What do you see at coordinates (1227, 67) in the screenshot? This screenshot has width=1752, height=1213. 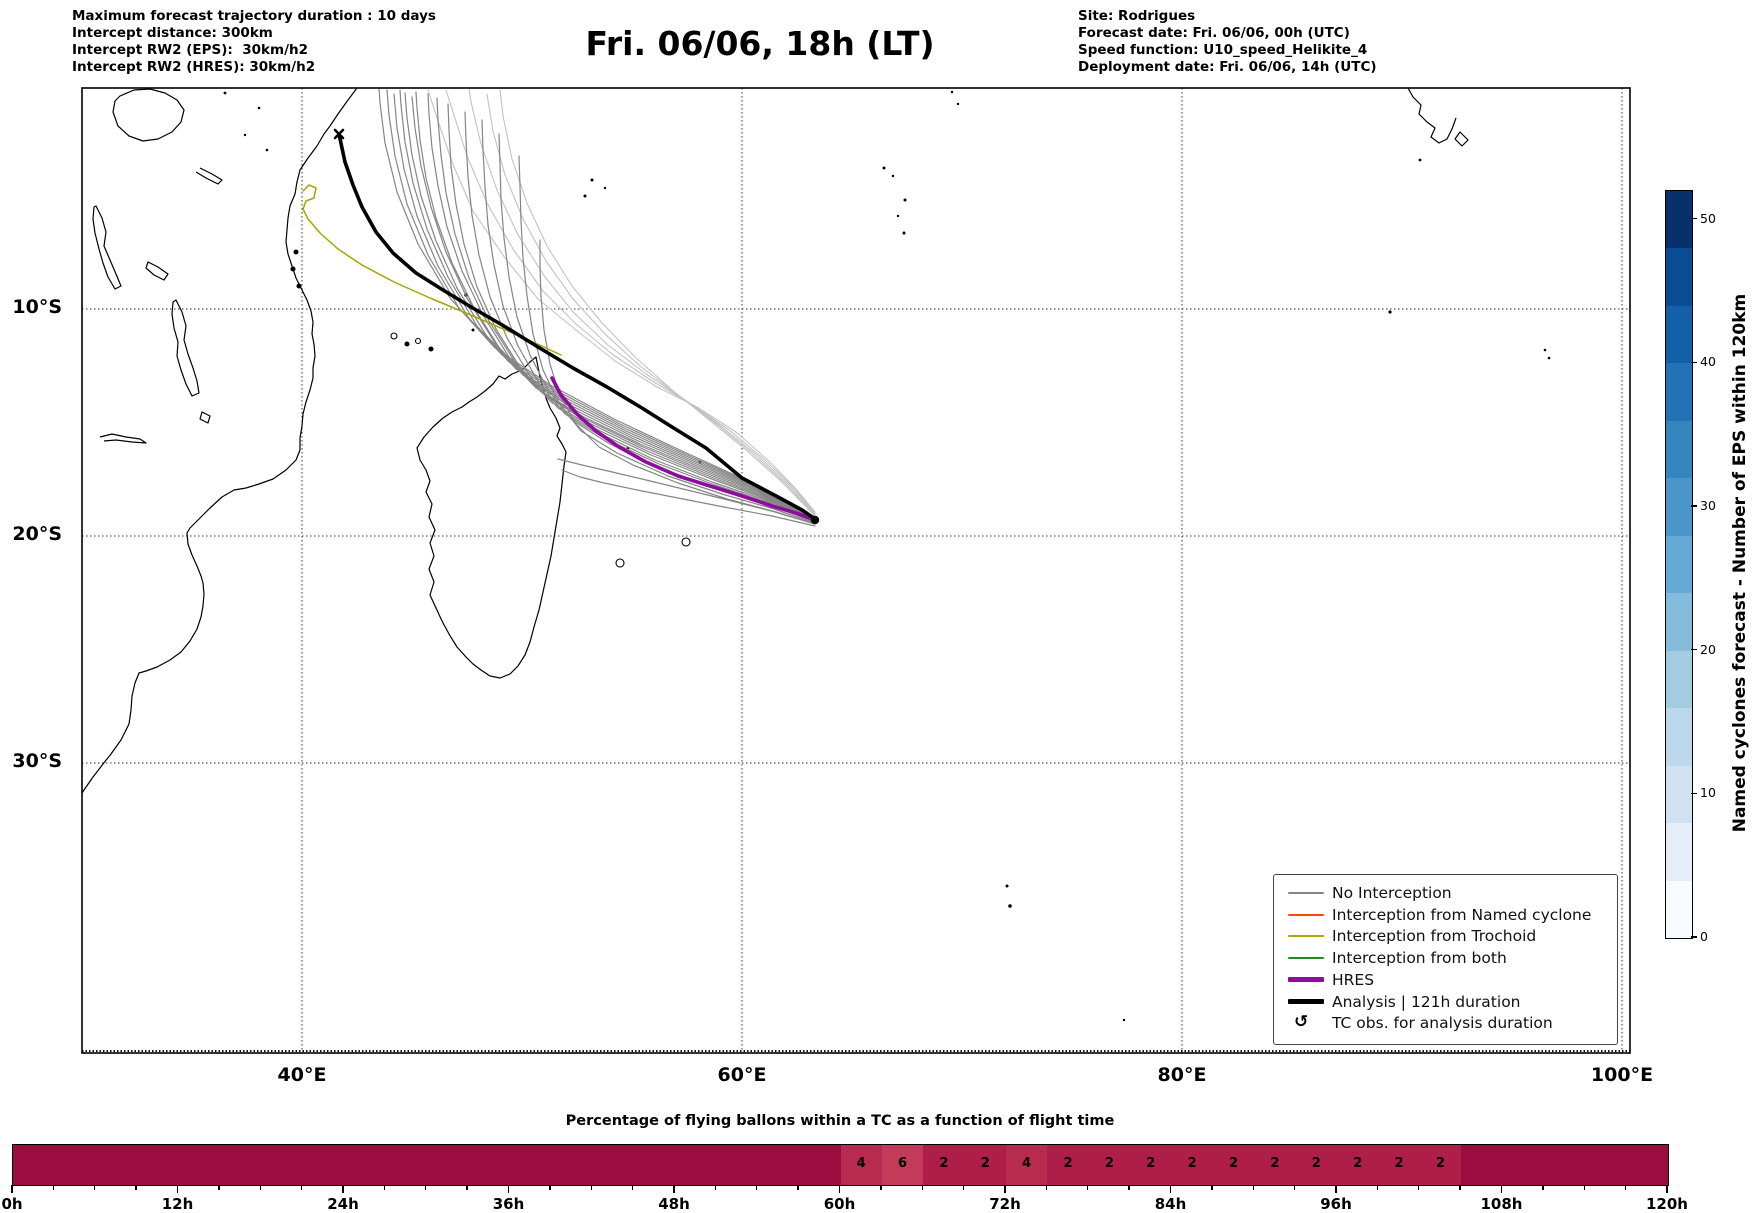 I see `header-line-deployment-date: Deployment date: Fri. 06/06, 14h (UTC)` at bounding box center [1227, 67].